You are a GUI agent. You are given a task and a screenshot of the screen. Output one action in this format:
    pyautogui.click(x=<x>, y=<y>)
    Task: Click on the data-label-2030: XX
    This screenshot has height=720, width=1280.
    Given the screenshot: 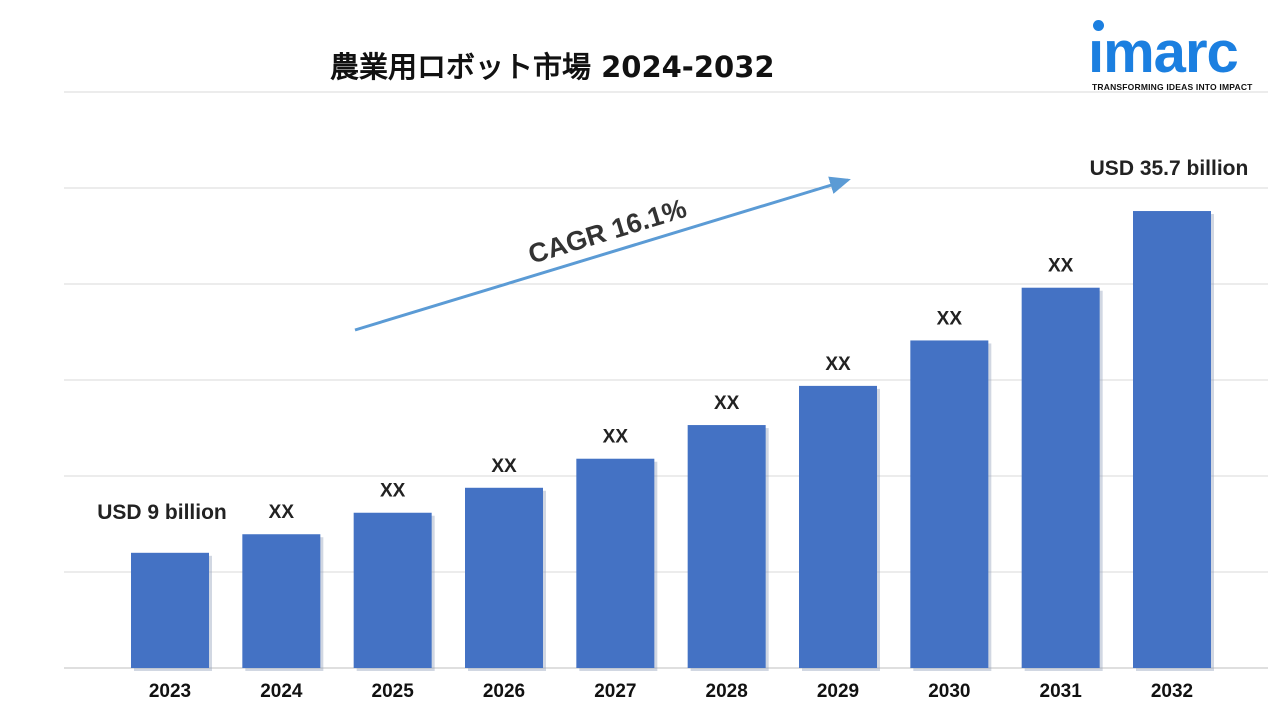 What is the action you would take?
    pyautogui.click(x=950, y=318)
    